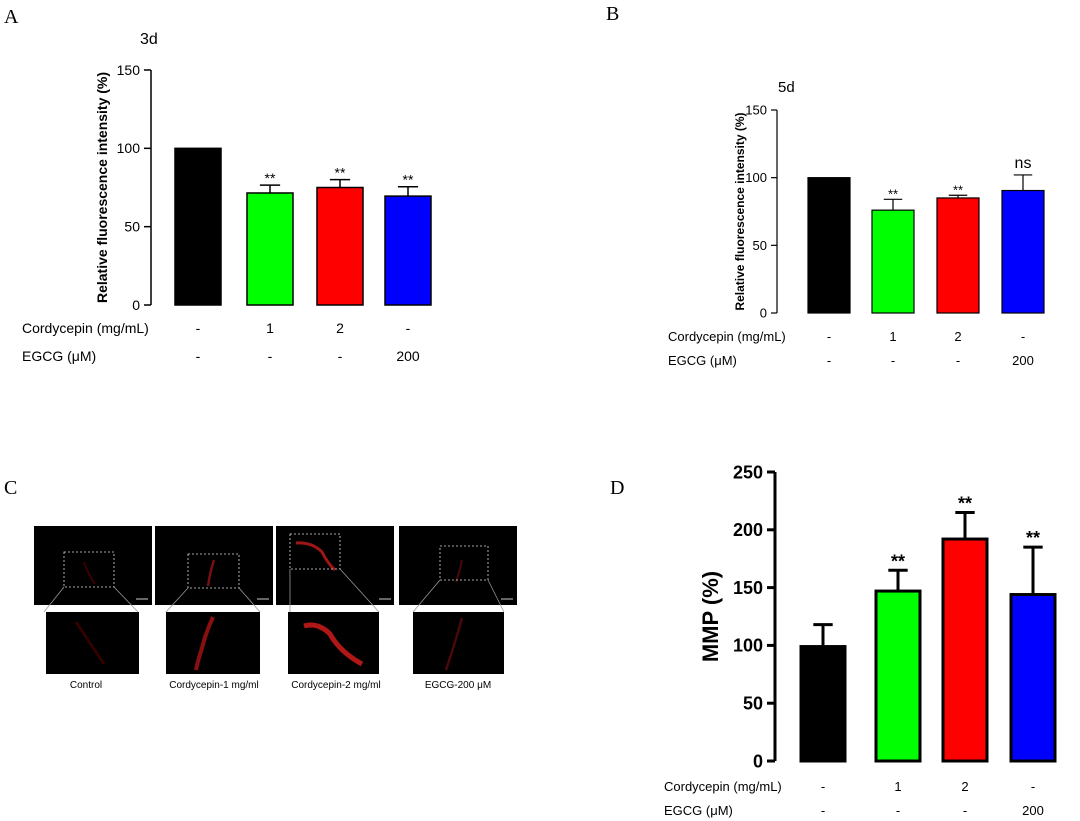 The height and width of the screenshot is (821, 1080). I want to click on panel-letter-c: C, so click(10, 488).